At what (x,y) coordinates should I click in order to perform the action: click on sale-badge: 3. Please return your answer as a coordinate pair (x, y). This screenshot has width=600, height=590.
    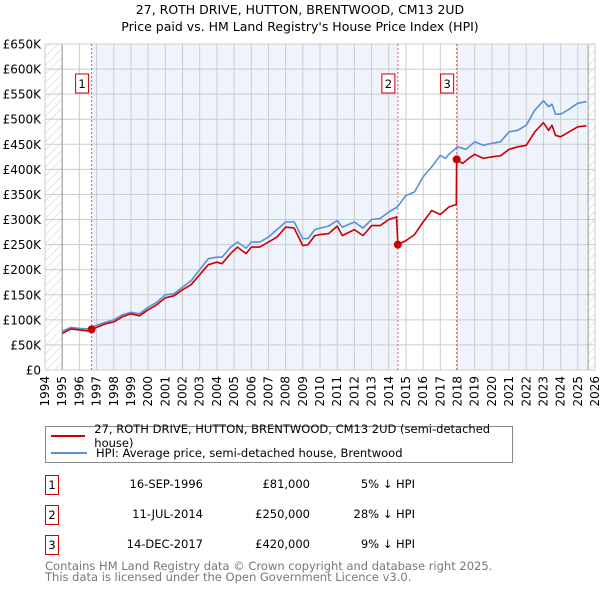
    Looking at the image, I should click on (52, 545).